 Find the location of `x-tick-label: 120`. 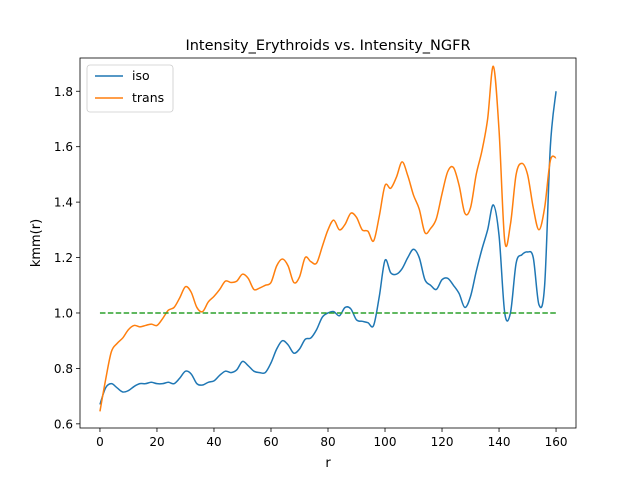

x-tick-label: 120 is located at coordinates (442, 442).